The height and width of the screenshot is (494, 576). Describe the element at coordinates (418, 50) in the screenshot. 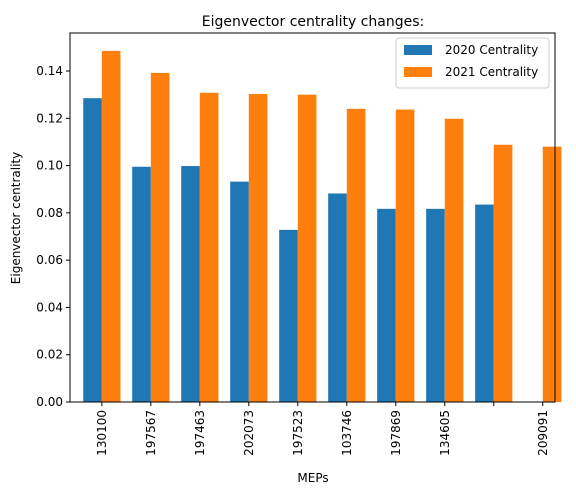

I see `legend-swatch-2020` at that location.